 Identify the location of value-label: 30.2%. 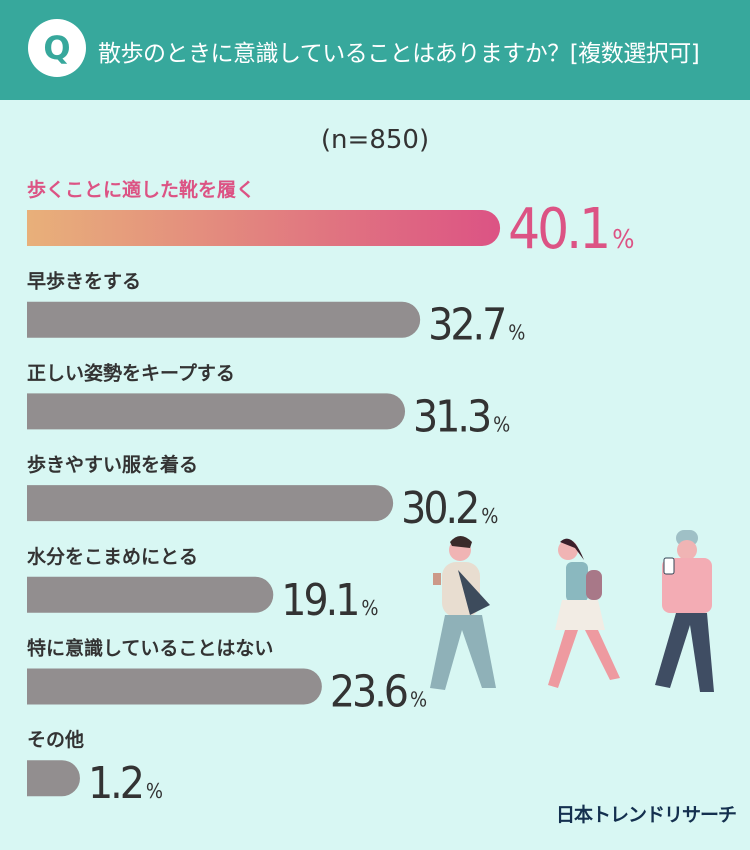
(449, 508).